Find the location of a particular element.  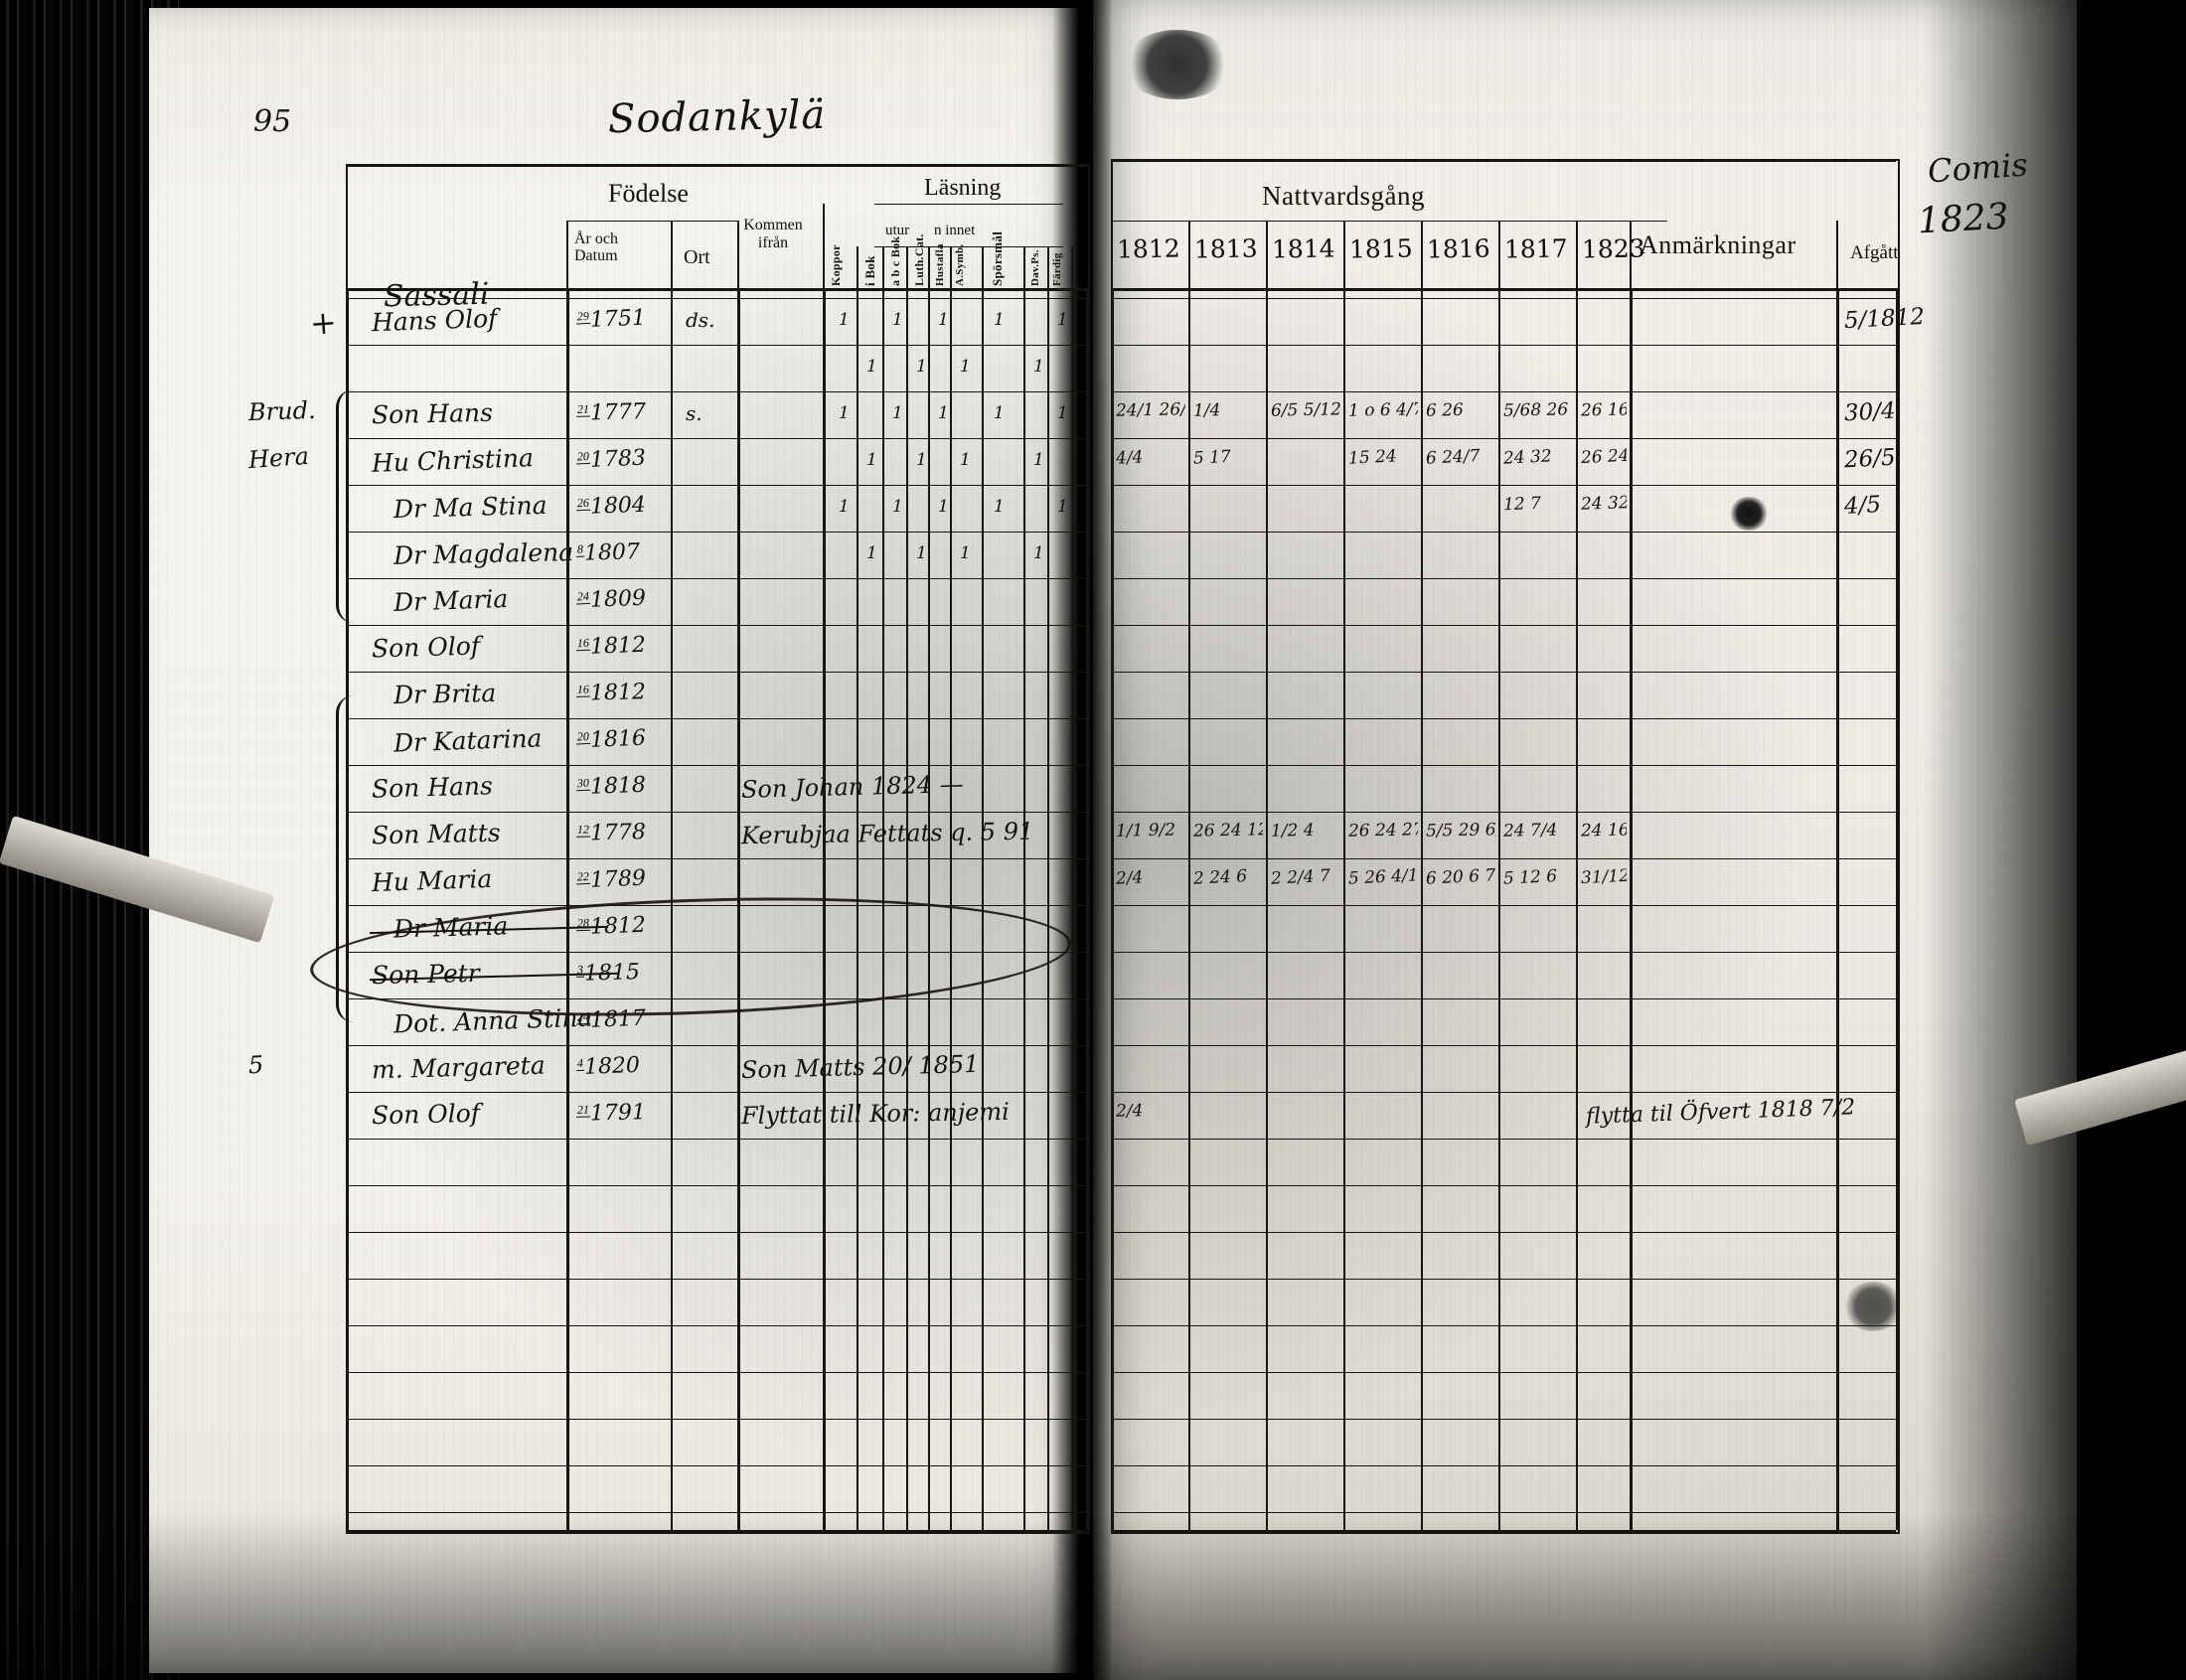

birth-date-cell: 16 1812 is located at coordinates (611, 694).